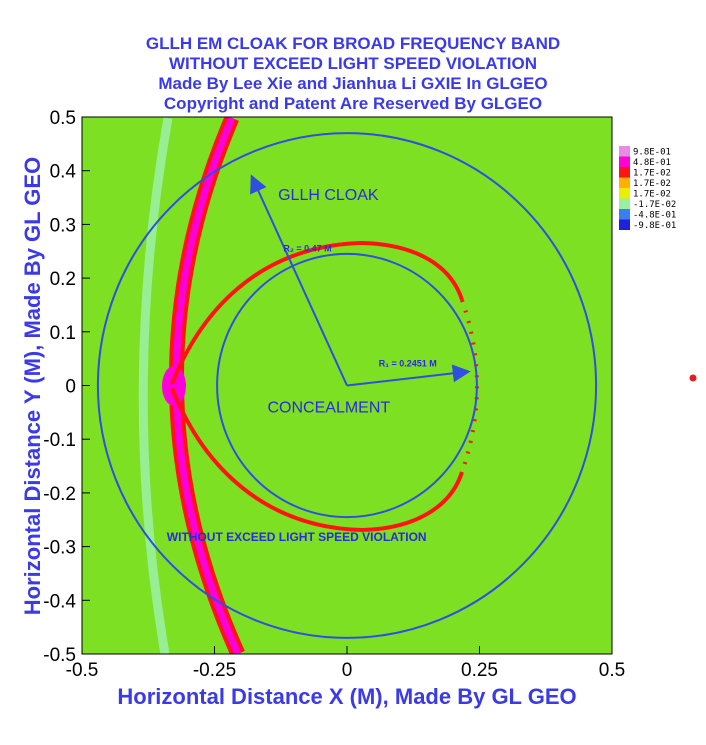 The width and height of the screenshot is (706, 745). I want to click on y-tick-label-4: 0.1, so click(63, 333).